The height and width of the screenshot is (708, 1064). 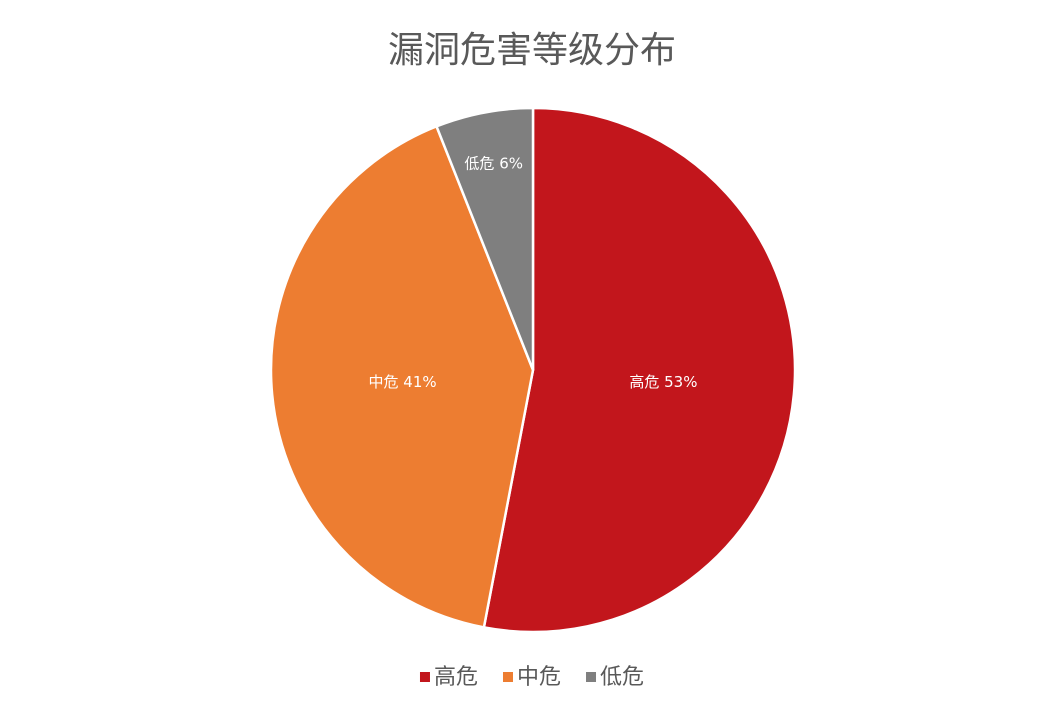 I want to click on legend-label: 低危, so click(x=622, y=677).